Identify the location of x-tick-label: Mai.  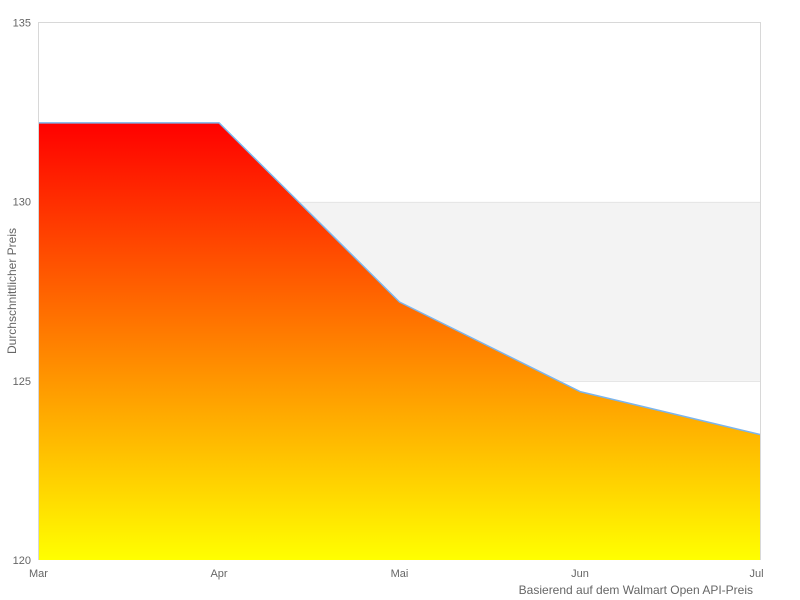
(400, 574).